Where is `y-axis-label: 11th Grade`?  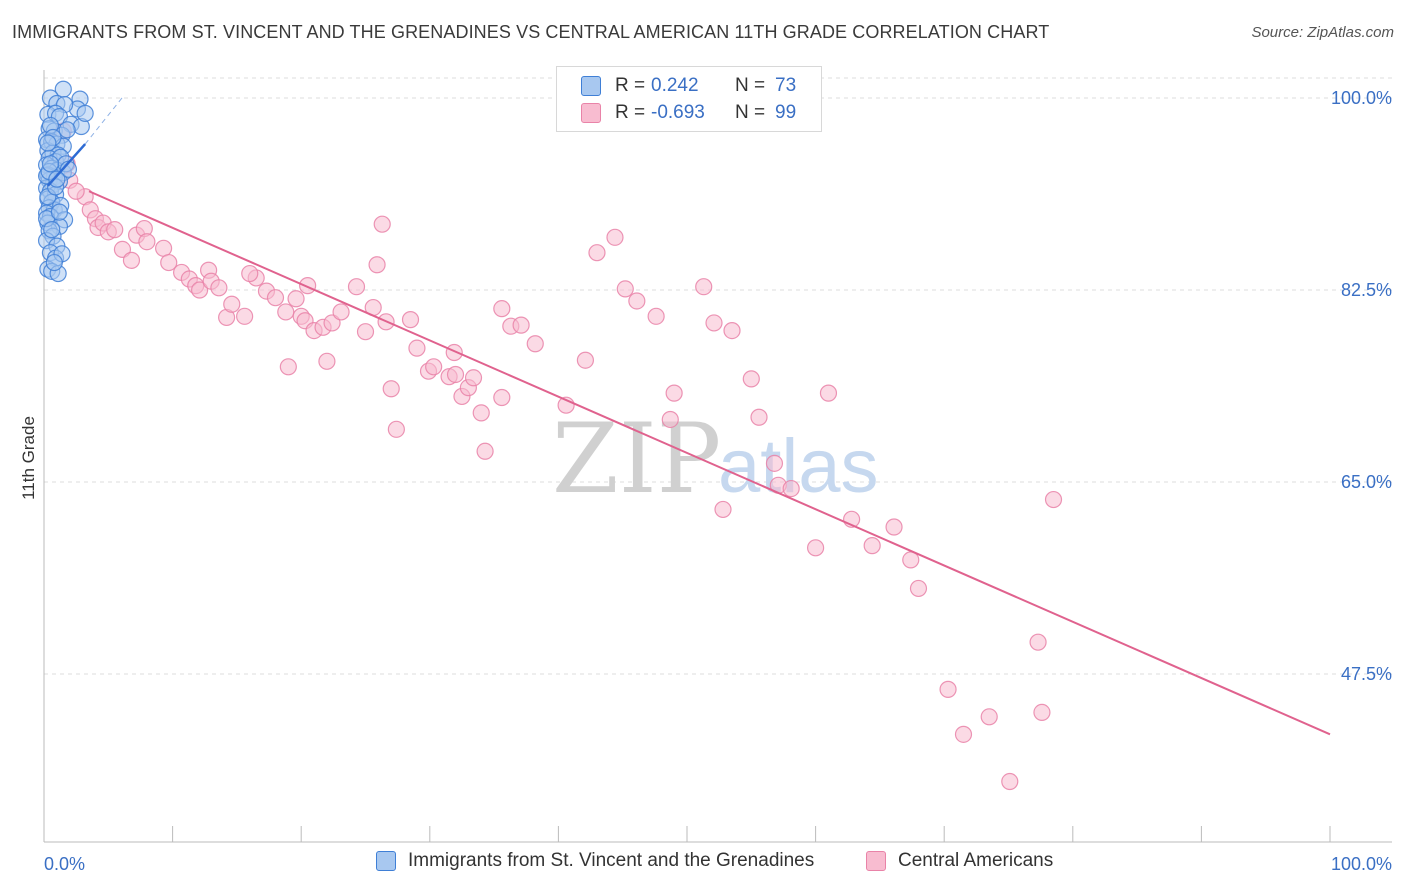
y-axis-label: 11th Grade is located at coordinates (28, 458).